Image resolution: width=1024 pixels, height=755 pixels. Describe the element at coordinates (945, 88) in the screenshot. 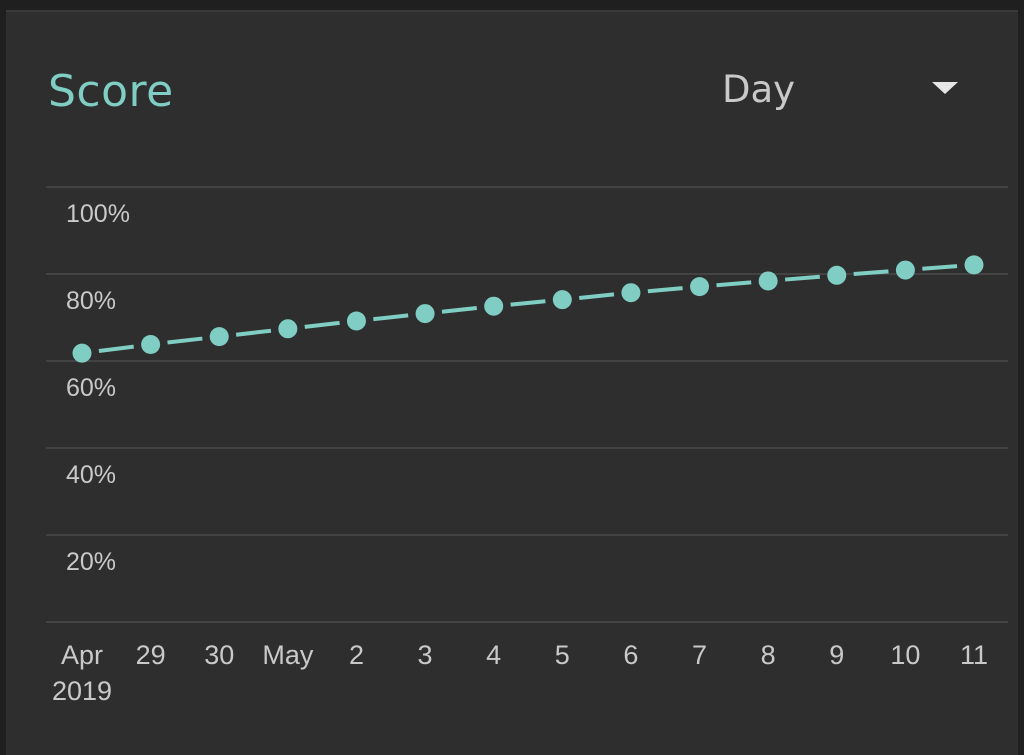

I see `dropdown-arrow-icon` at that location.